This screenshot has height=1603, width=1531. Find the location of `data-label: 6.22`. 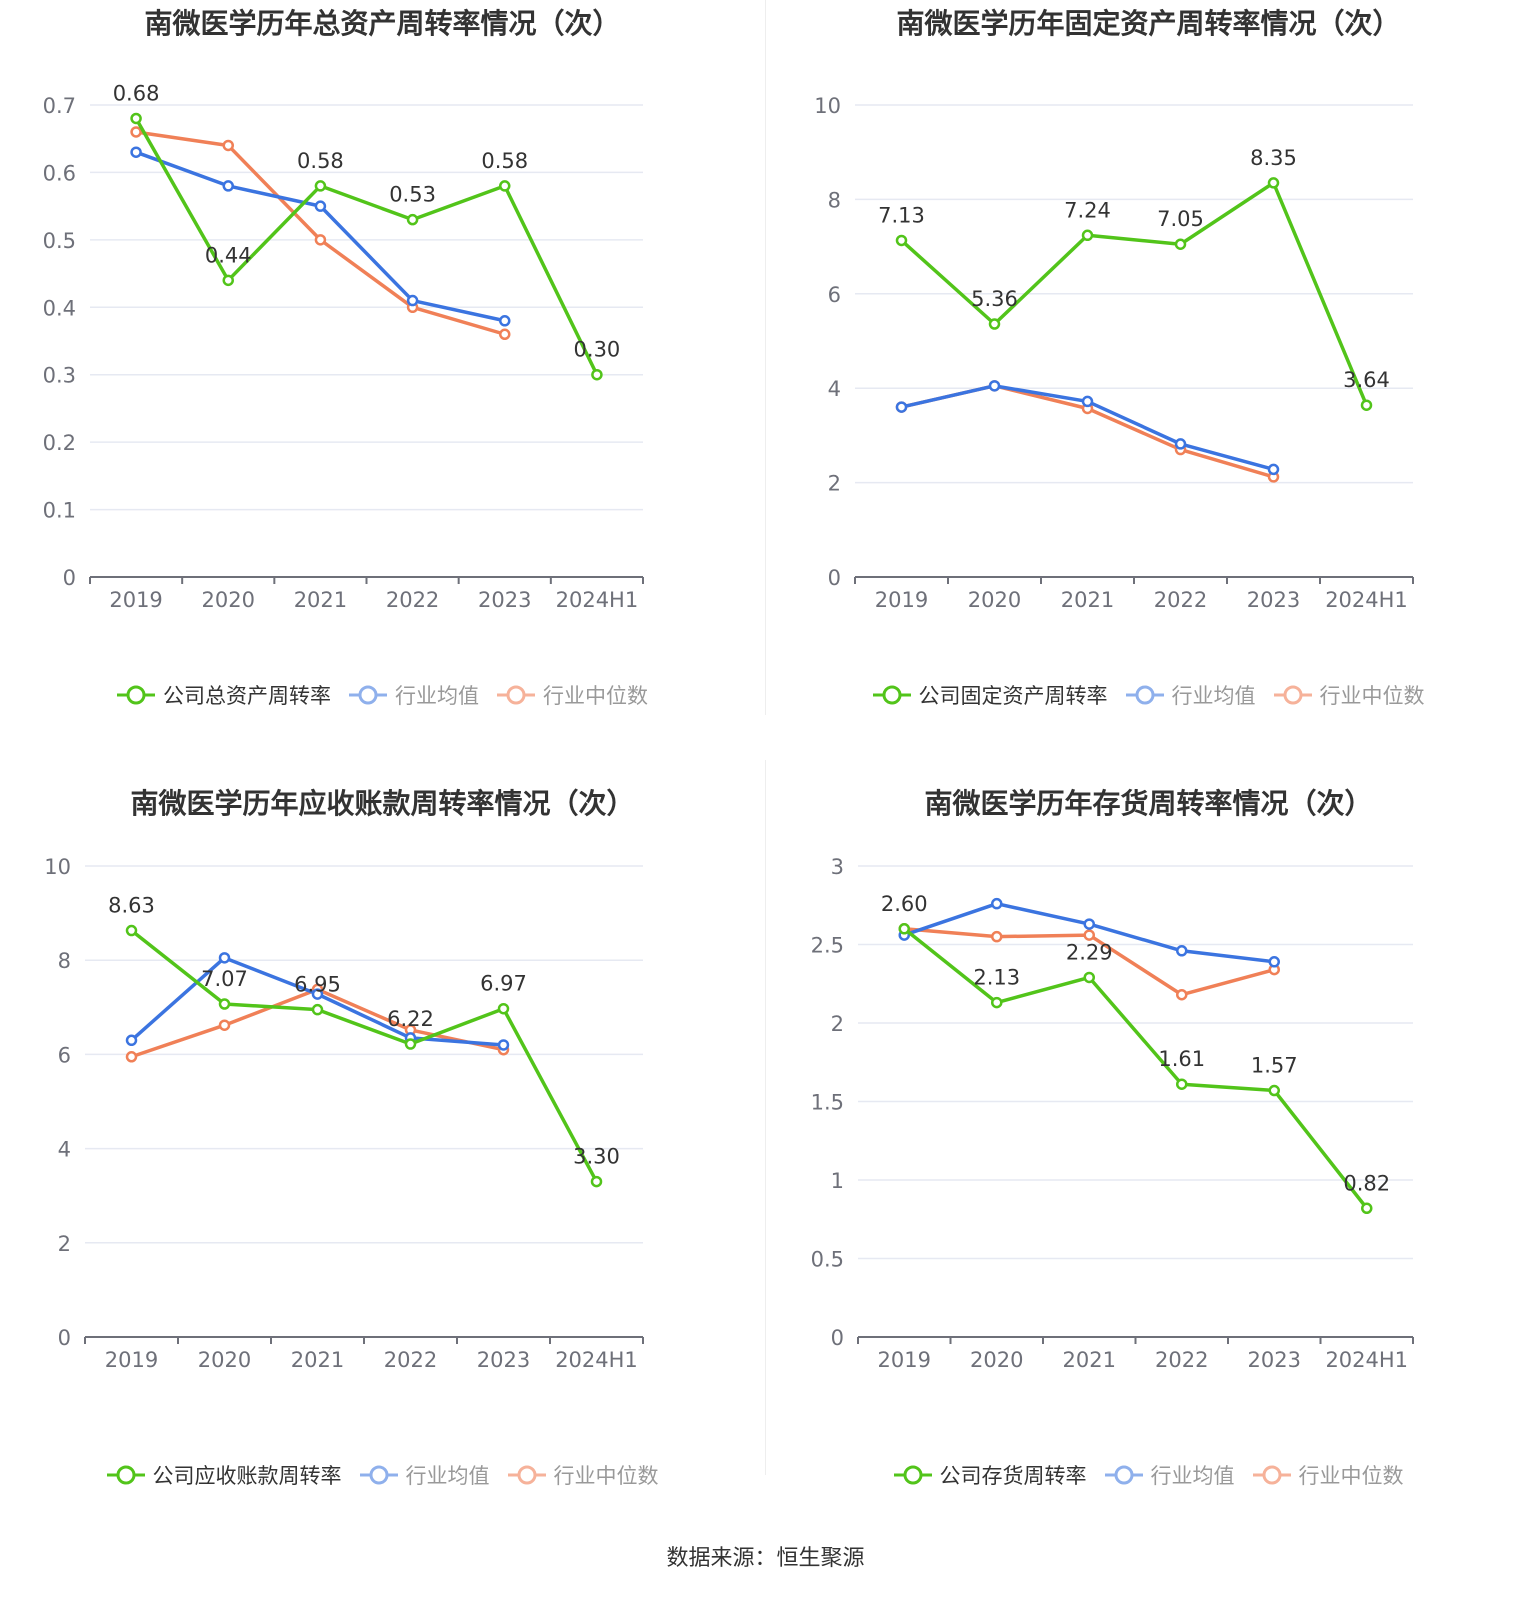

data-label: 6.22 is located at coordinates (410, 1019).